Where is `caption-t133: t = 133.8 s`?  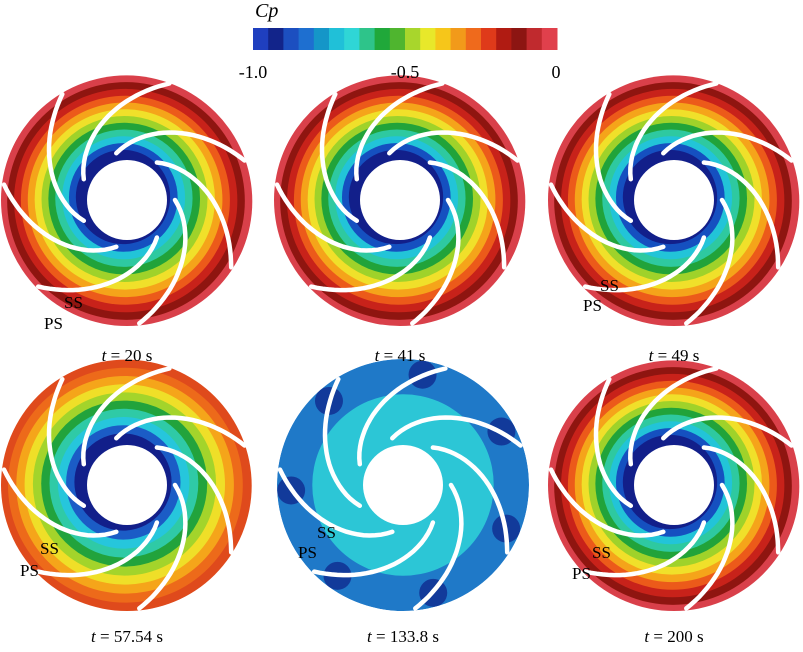 caption-t133: t = 133.8 s is located at coordinates (403, 636).